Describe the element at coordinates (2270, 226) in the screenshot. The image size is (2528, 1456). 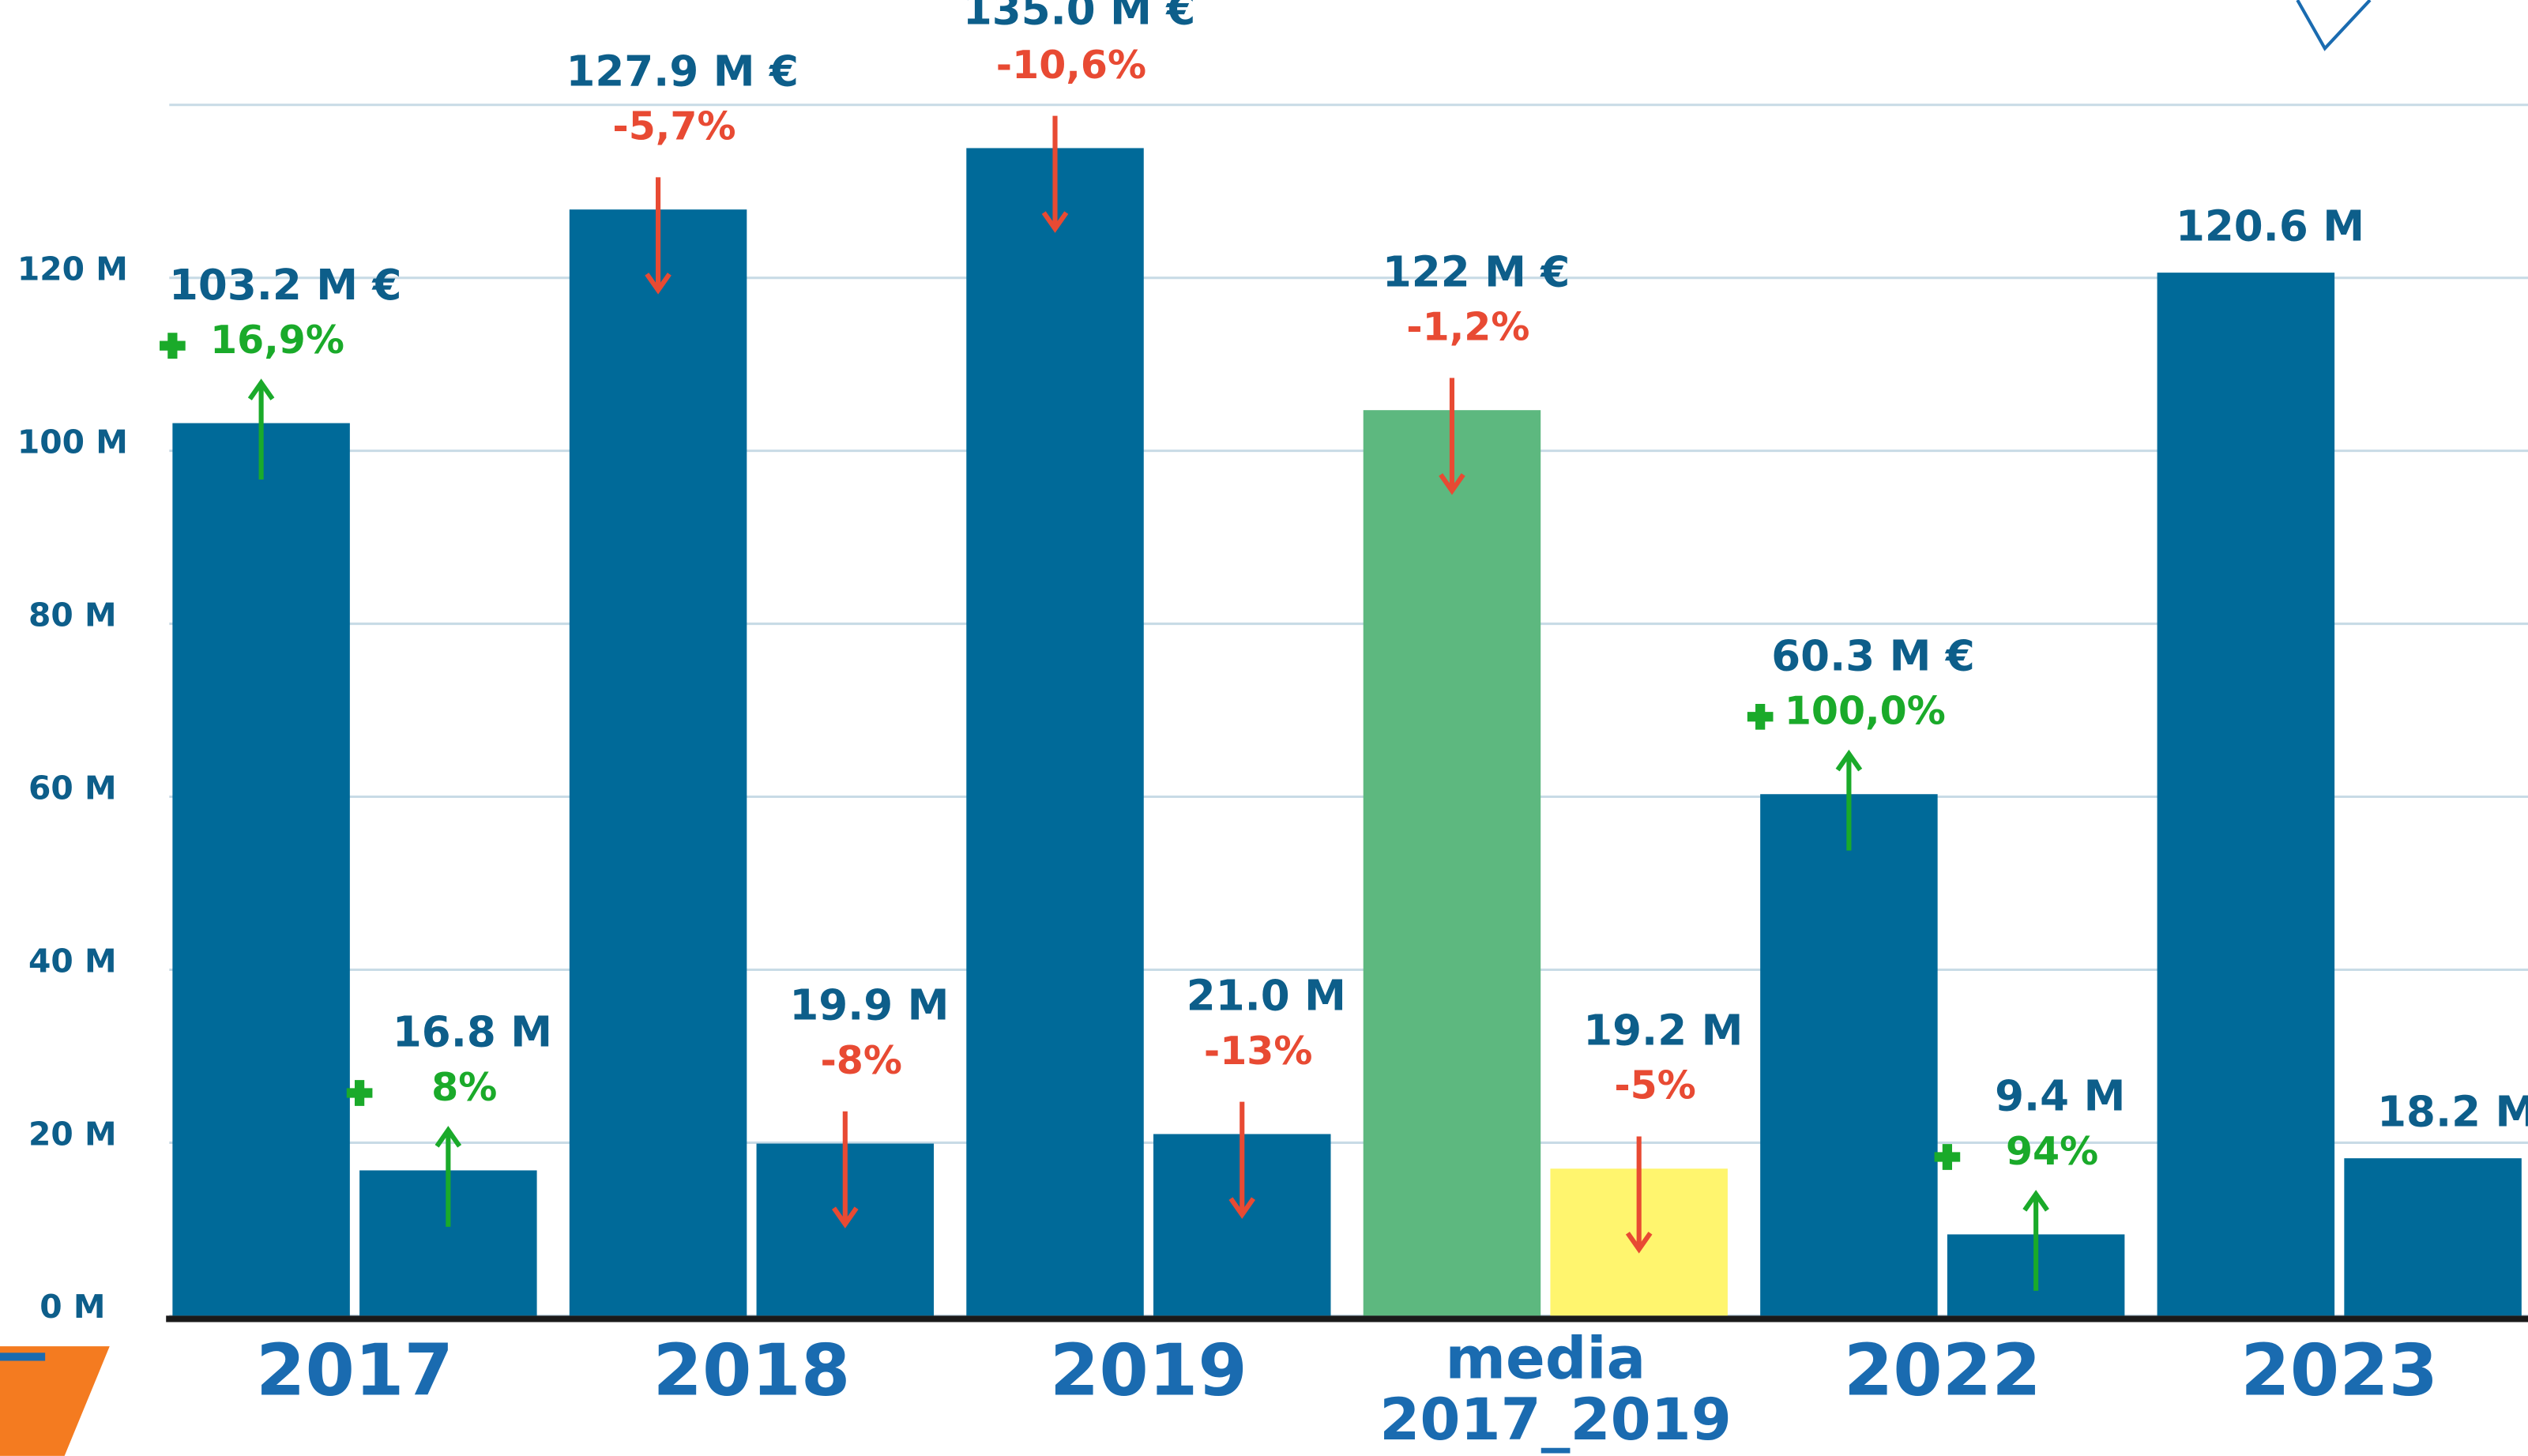
I see `value-label: 120.6 M` at that location.